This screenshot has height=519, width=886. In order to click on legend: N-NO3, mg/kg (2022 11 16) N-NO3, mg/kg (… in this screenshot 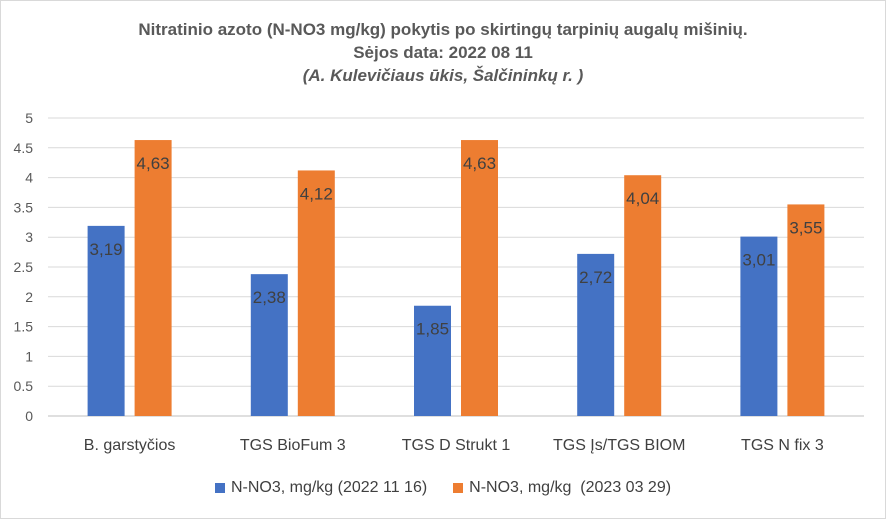, I will do `click(443, 488)`.